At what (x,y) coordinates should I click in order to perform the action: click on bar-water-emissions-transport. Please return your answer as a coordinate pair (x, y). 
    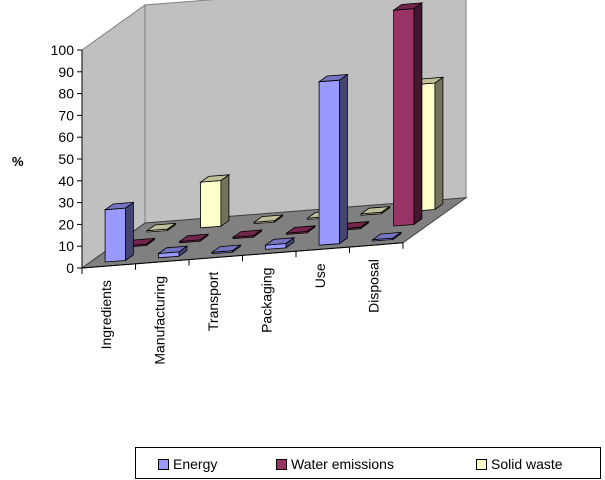
    Looking at the image, I should click on (247, 234).